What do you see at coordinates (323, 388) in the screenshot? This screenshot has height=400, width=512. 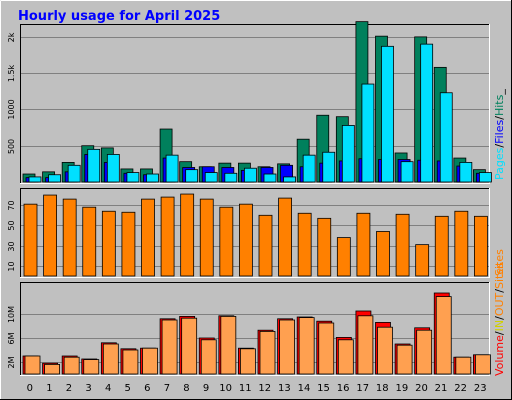 I see `x-tick-label: 15` at bounding box center [323, 388].